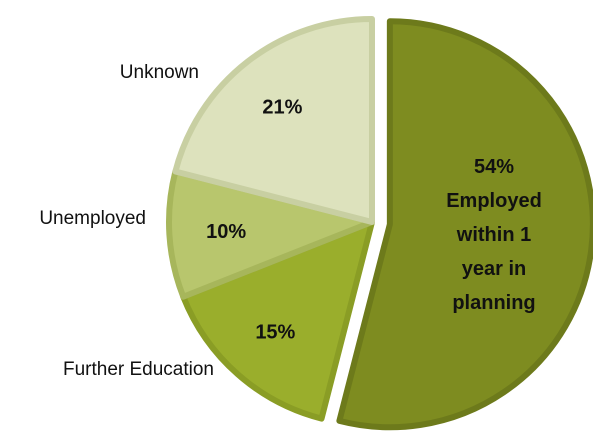 This screenshot has height=431, width=593. Describe the element at coordinates (138, 369) in the screenshot. I see `category-label-further-education: Further Education` at that location.